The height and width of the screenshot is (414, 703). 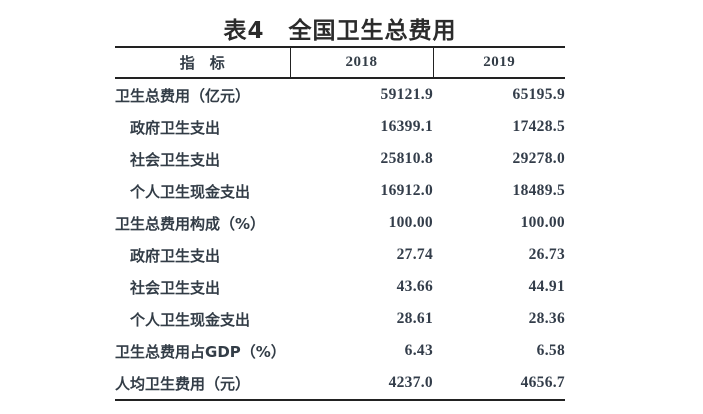 I want to click on value-2018: 25810.8, so click(x=406, y=158).